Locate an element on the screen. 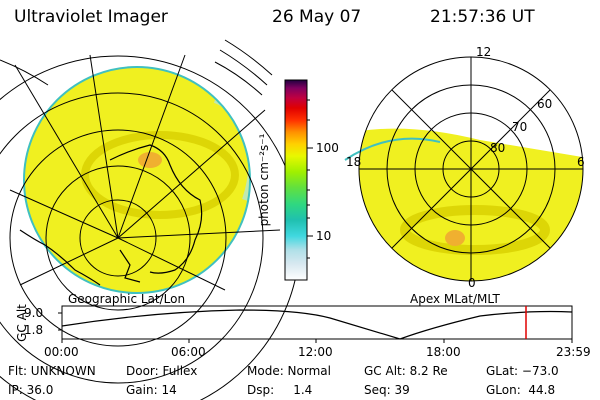 Image resolution: width=600 pixels, height=400 pixels. info-mode: Mode: Normal is located at coordinates (289, 371).